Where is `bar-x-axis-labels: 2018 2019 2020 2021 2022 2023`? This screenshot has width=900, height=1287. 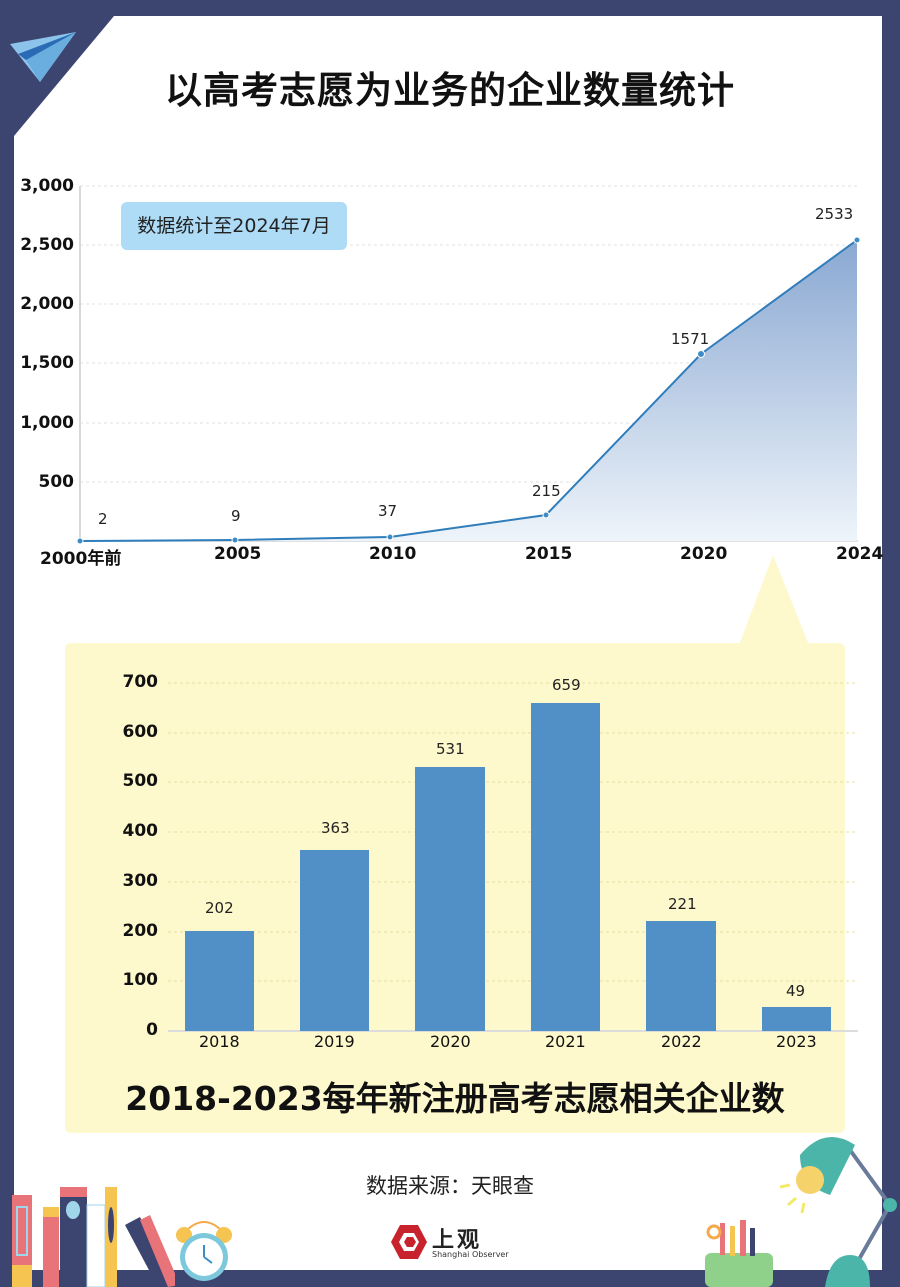 bar-x-axis-labels: 2018 2019 2020 2021 2022 2023 is located at coordinates (450, 1044).